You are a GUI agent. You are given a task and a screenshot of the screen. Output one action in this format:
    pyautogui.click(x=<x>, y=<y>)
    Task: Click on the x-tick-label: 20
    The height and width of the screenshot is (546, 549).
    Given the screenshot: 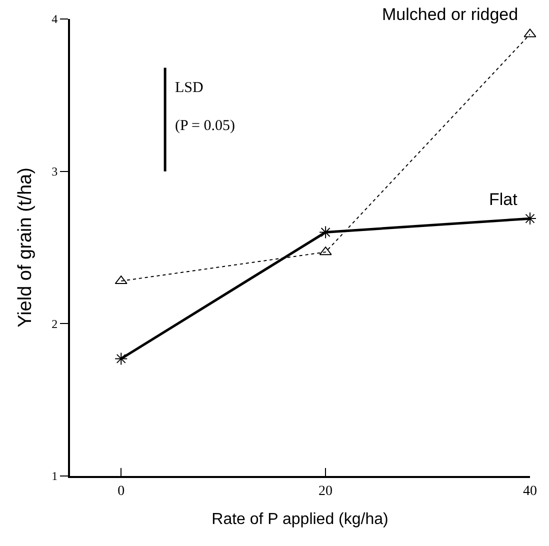 What is the action you would take?
    pyautogui.click(x=325, y=491)
    